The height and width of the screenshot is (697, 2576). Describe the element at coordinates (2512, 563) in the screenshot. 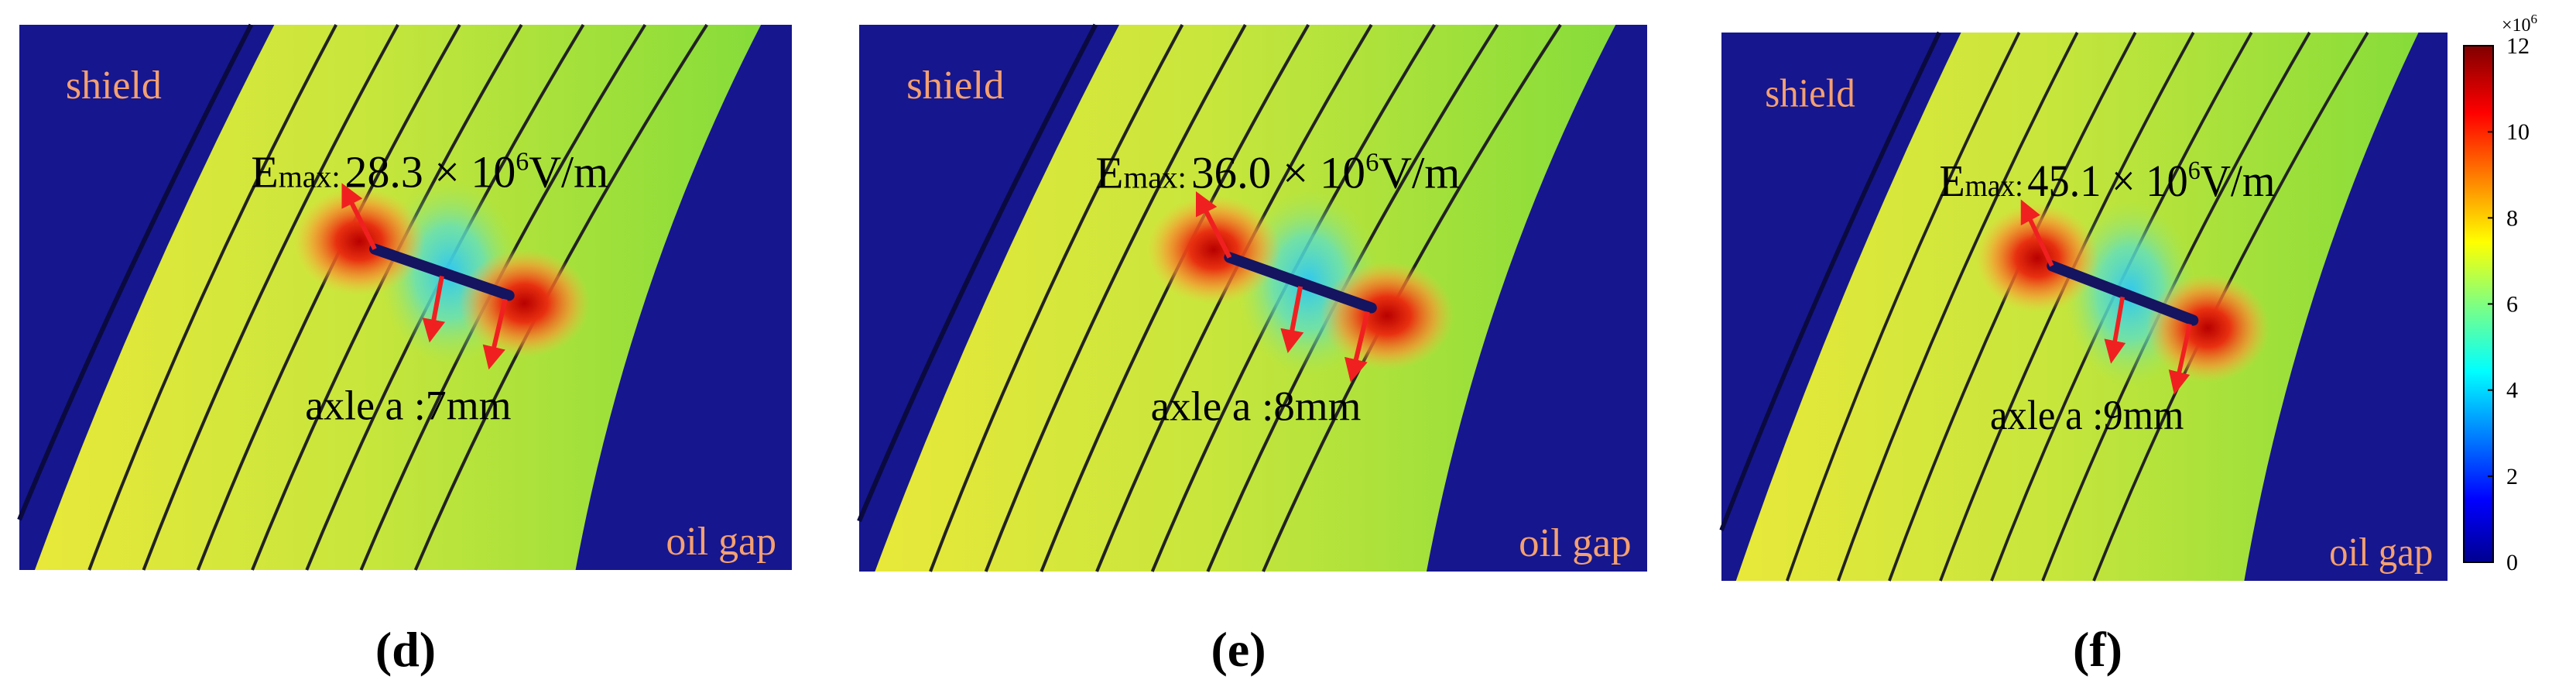

I see `colorbar-tick-label: 0` at that location.